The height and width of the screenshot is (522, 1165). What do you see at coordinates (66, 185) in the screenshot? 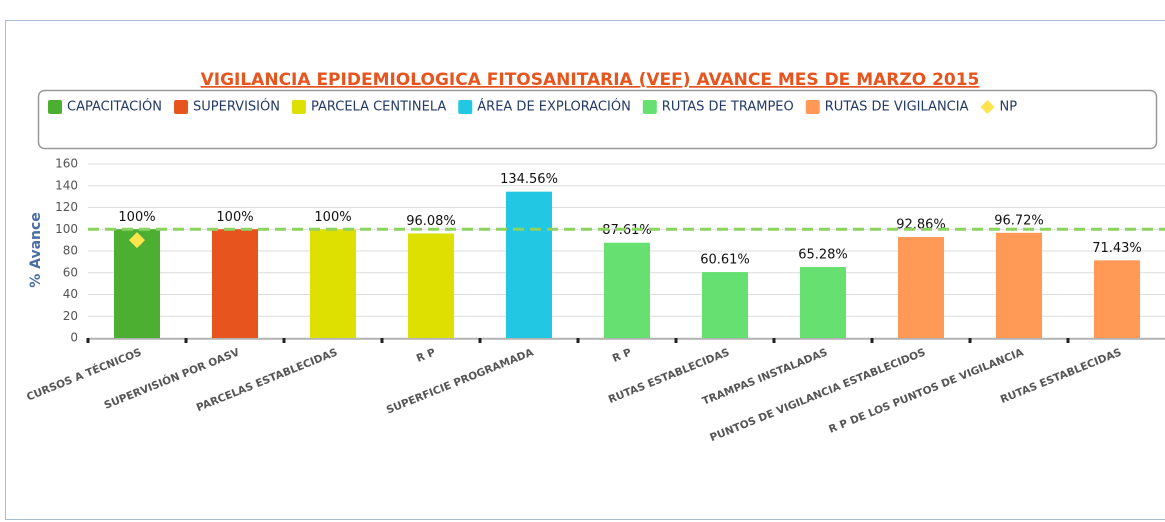
I see `y-tick-label: 140` at bounding box center [66, 185].